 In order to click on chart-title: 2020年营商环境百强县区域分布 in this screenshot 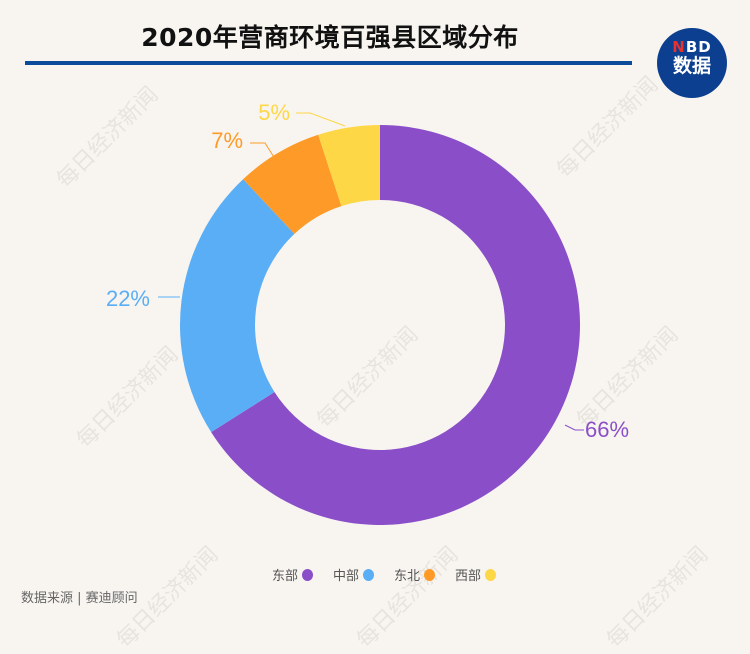, I will do `click(330, 37)`.